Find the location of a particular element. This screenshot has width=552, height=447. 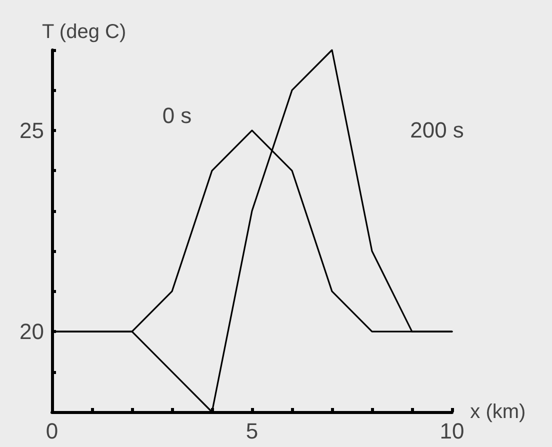

y-tick-label: 25 is located at coordinates (32, 130).